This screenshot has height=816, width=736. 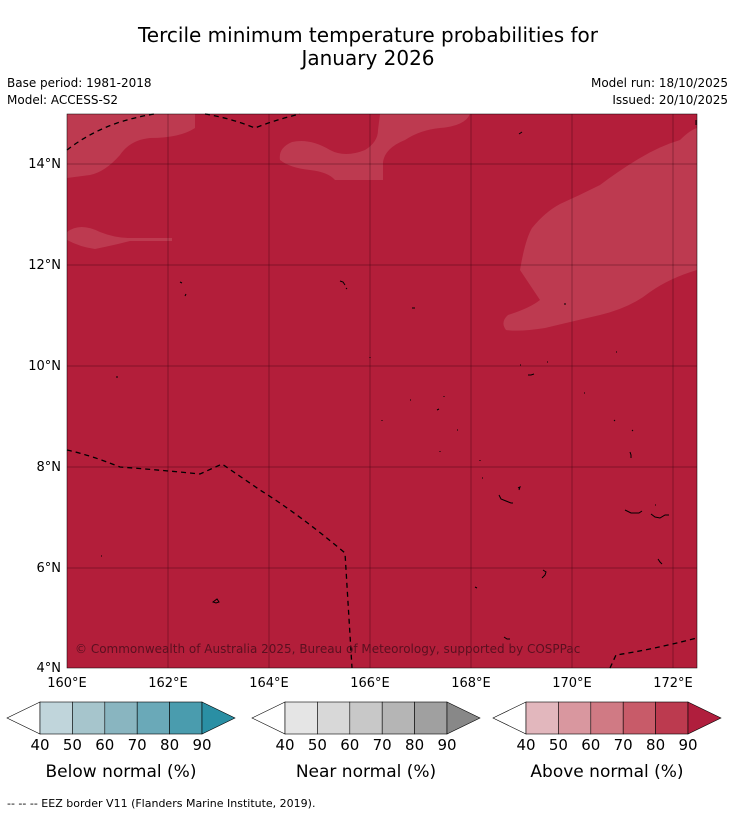 What do you see at coordinates (704, 718) in the screenshot?
I see `colorbar-above-max-arrow` at bounding box center [704, 718].